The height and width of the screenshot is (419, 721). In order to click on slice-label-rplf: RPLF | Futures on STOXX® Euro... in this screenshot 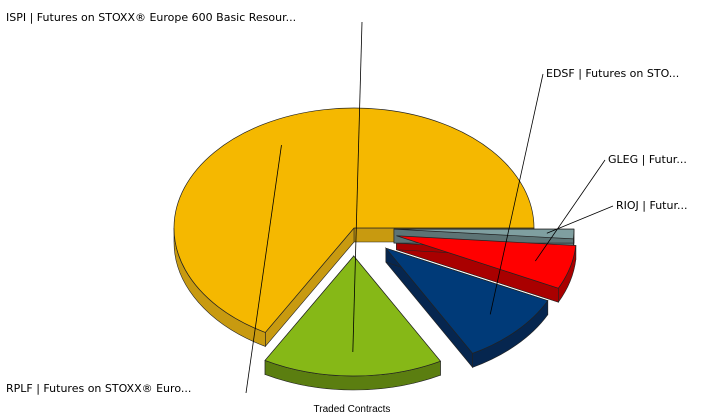, I will do `click(98, 388)`.